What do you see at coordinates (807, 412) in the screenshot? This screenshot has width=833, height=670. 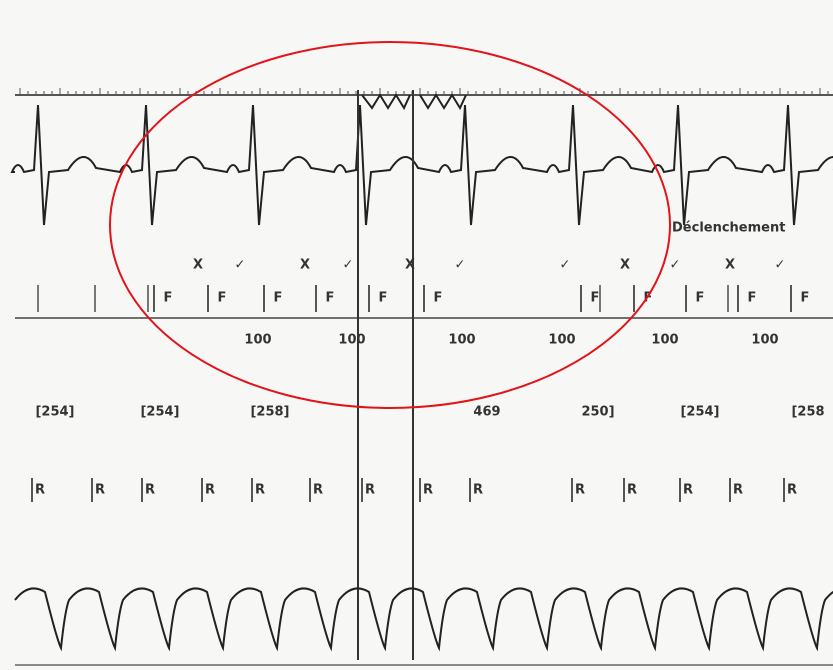 I see `interval-label: [258` at bounding box center [807, 412].